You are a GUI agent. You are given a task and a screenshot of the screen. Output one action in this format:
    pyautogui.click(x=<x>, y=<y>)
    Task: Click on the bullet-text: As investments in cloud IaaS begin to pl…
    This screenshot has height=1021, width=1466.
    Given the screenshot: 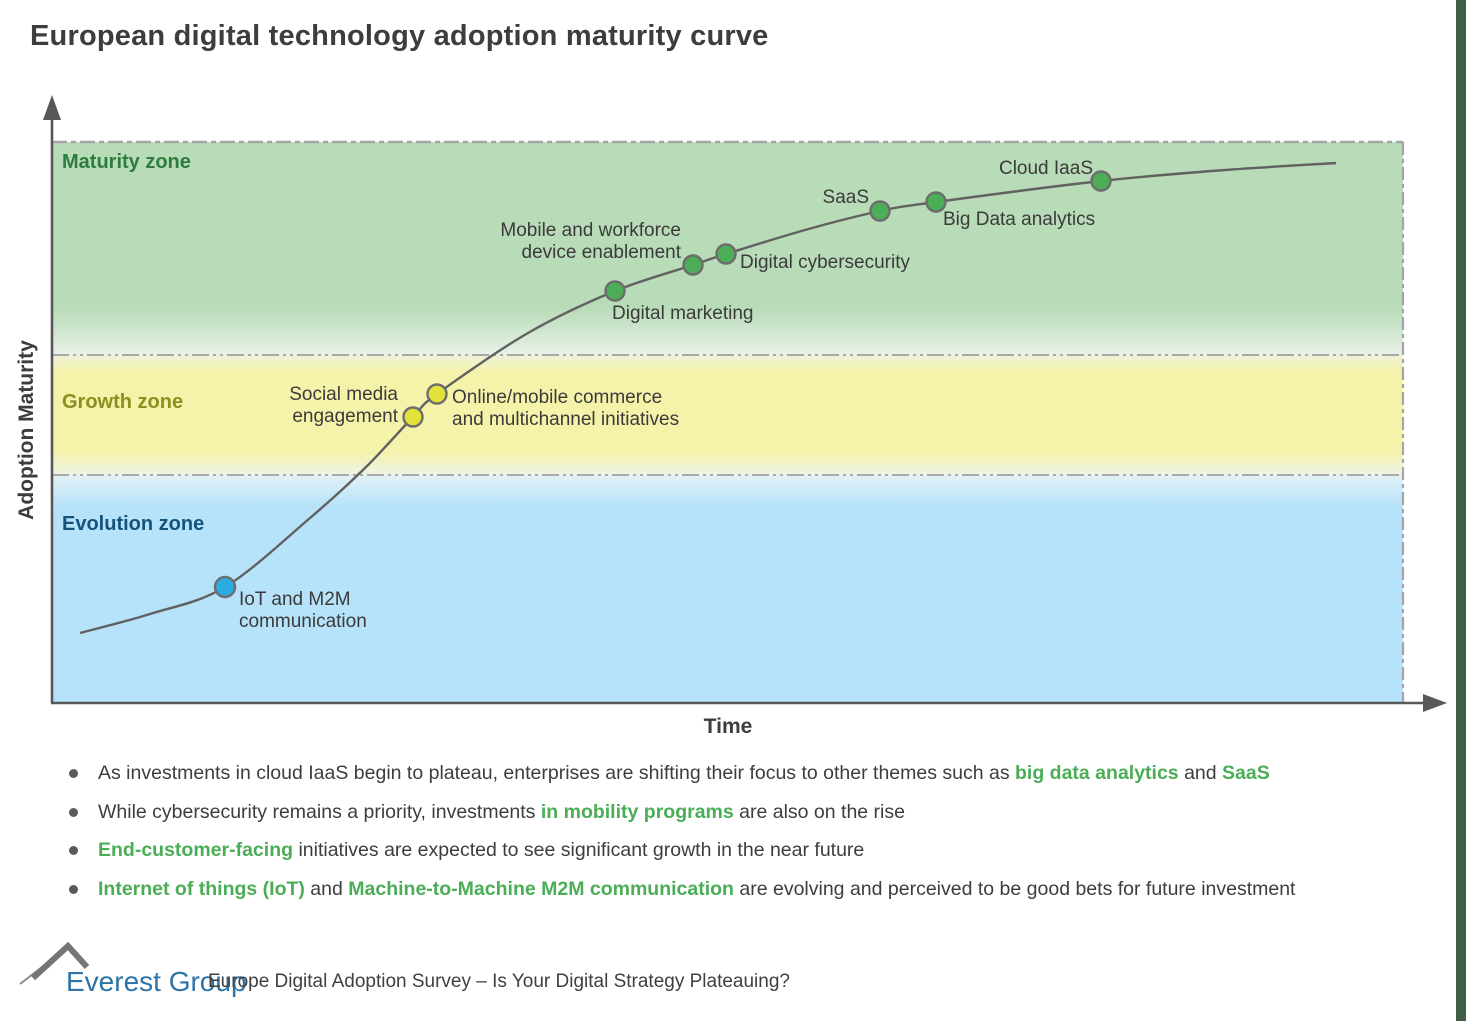 What is the action you would take?
    pyautogui.click(x=557, y=773)
    